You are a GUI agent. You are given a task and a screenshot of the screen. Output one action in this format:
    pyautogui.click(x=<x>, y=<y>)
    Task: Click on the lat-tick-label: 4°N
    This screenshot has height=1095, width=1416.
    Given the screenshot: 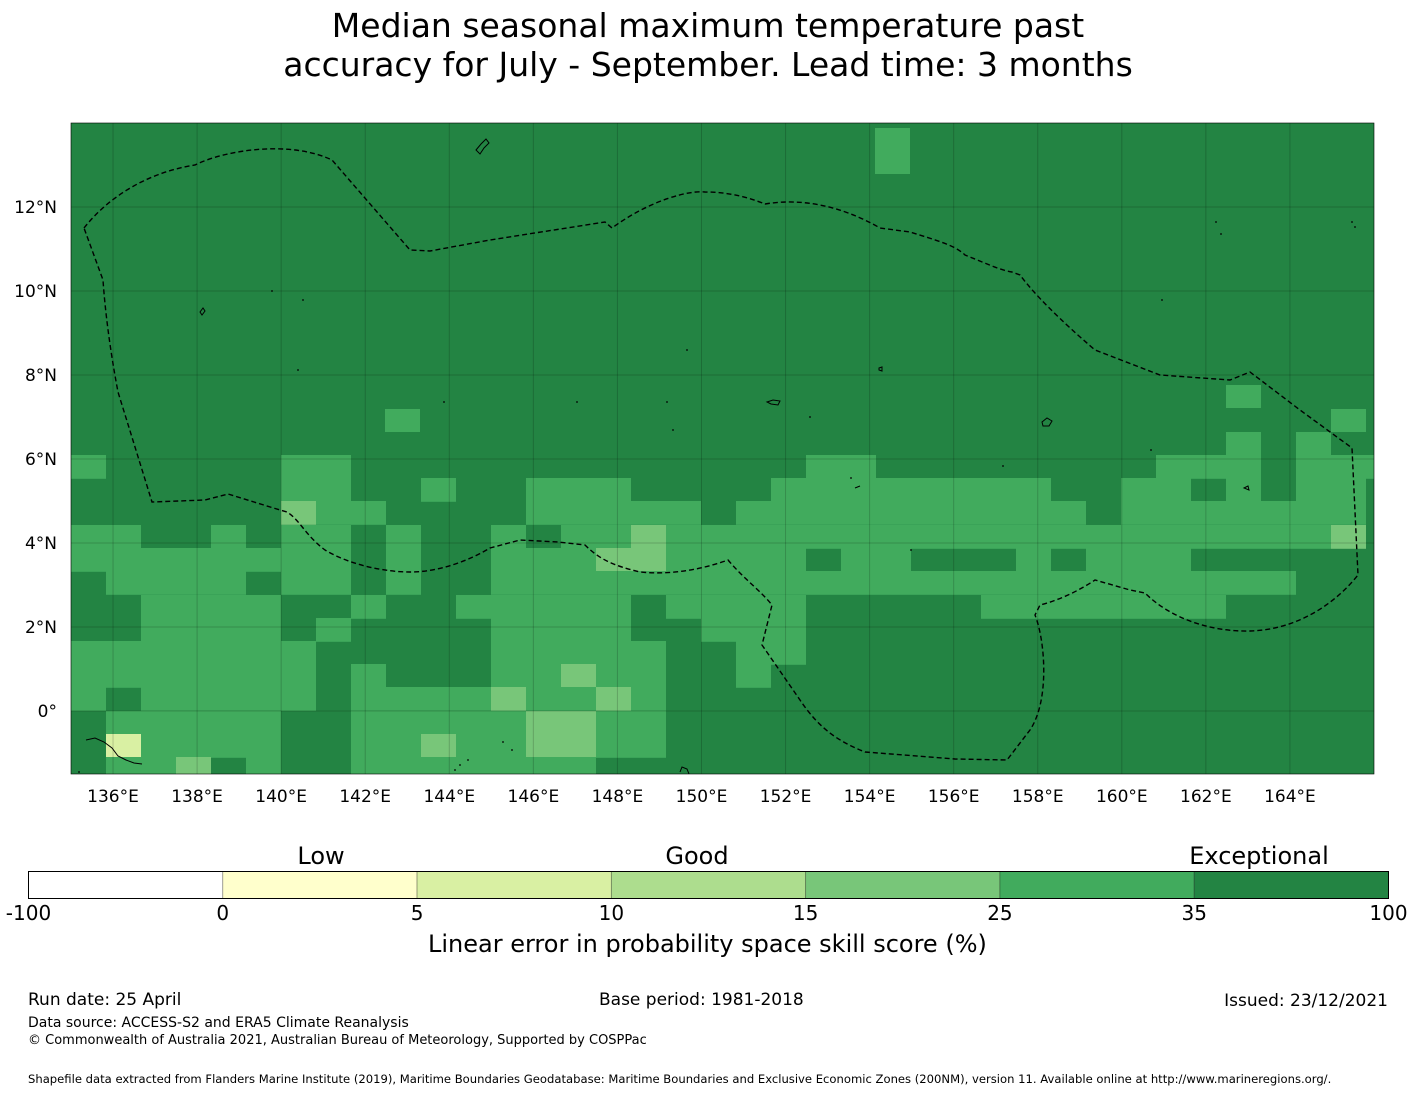 What is the action you would take?
    pyautogui.click(x=41, y=544)
    